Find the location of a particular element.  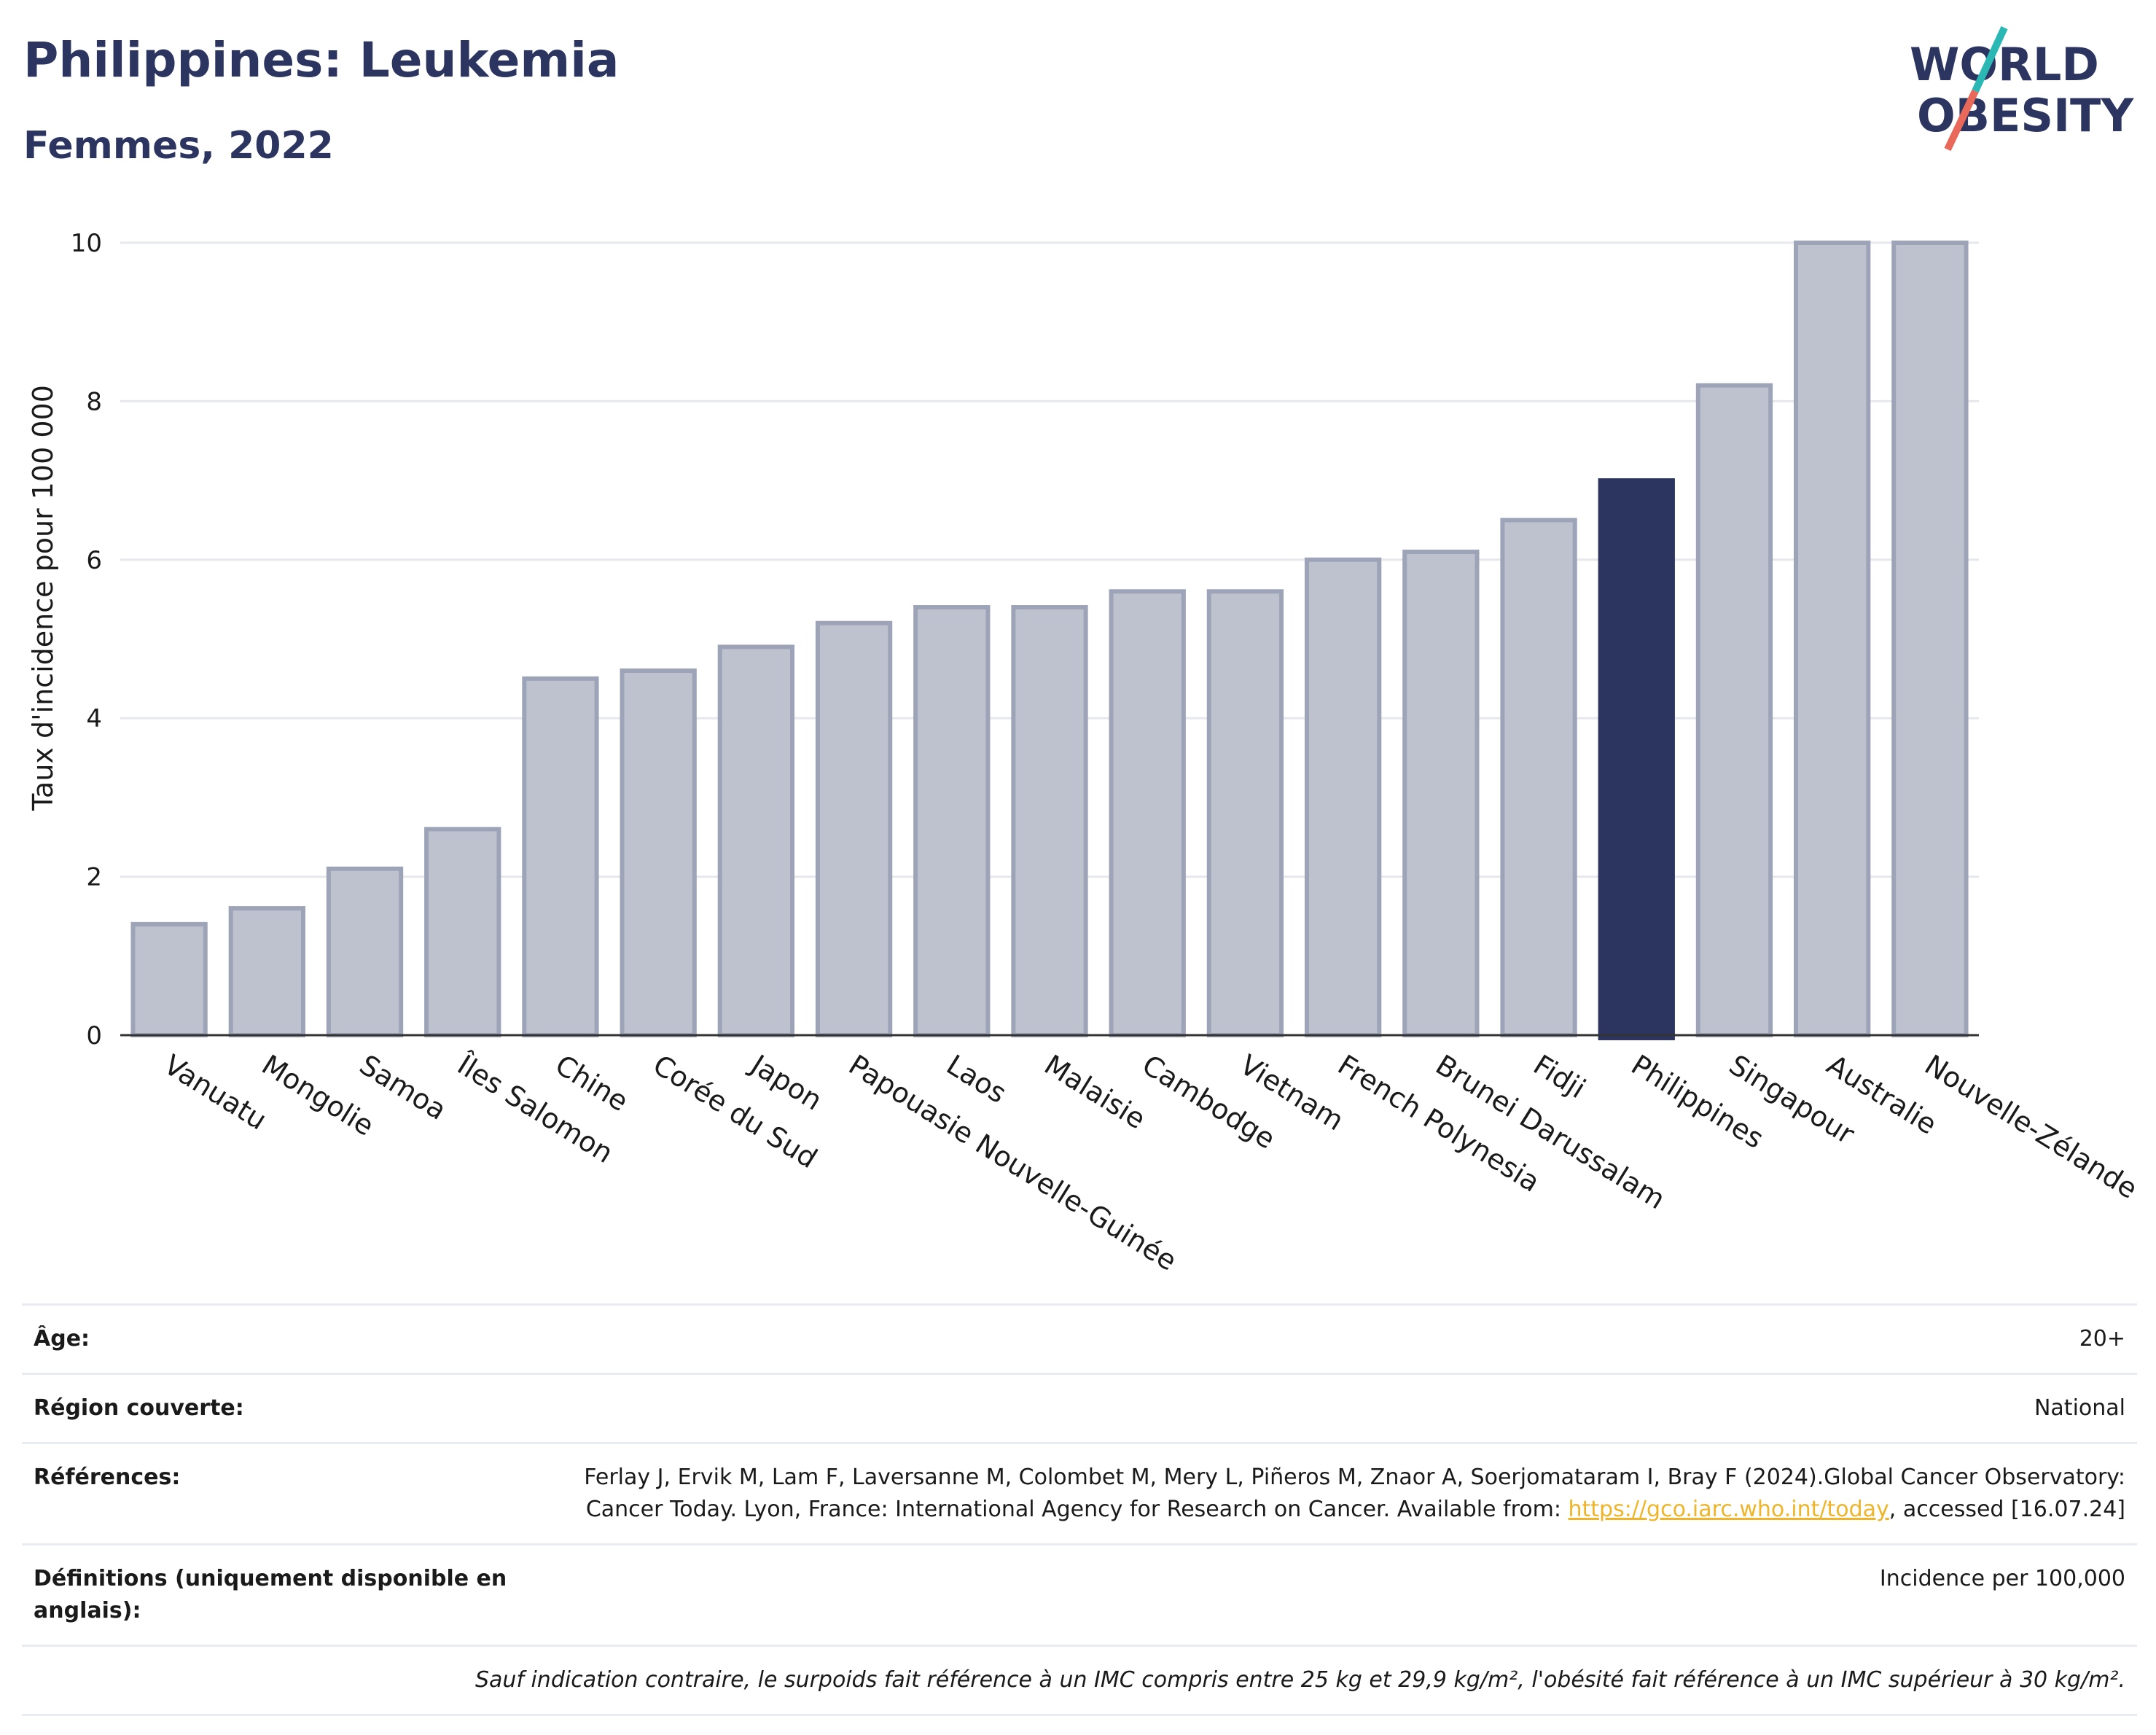

x-tick-label: Papouasie Nouvelle-Guinée is located at coordinates (1013, 1162).